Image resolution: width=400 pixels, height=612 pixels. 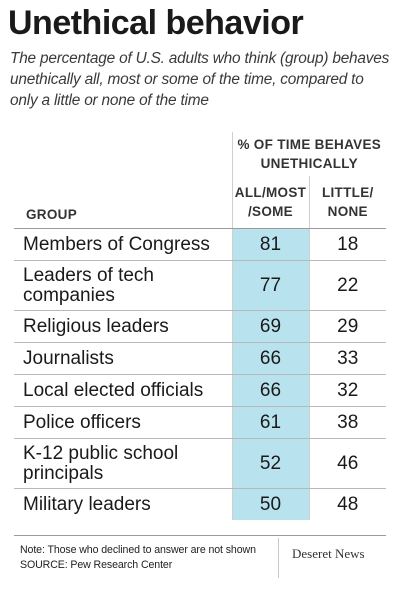 I want to click on all-most-some-value: 52, so click(x=270, y=463).